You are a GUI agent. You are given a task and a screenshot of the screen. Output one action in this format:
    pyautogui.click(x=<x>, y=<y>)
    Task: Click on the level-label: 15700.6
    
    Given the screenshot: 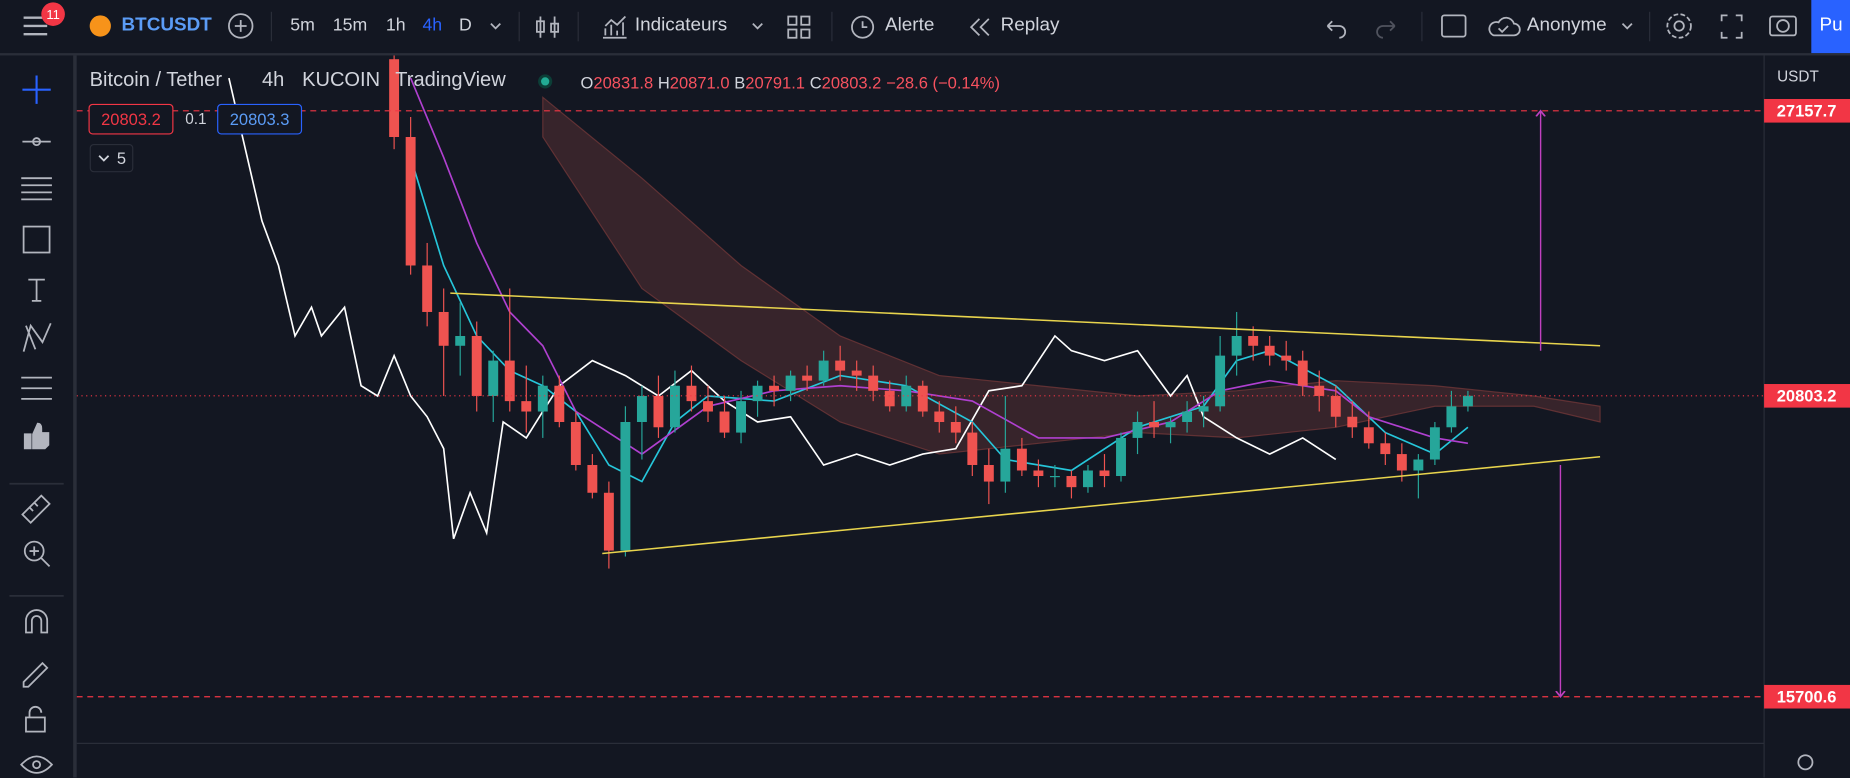 What is the action you would take?
    pyautogui.click(x=1807, y=697)
    